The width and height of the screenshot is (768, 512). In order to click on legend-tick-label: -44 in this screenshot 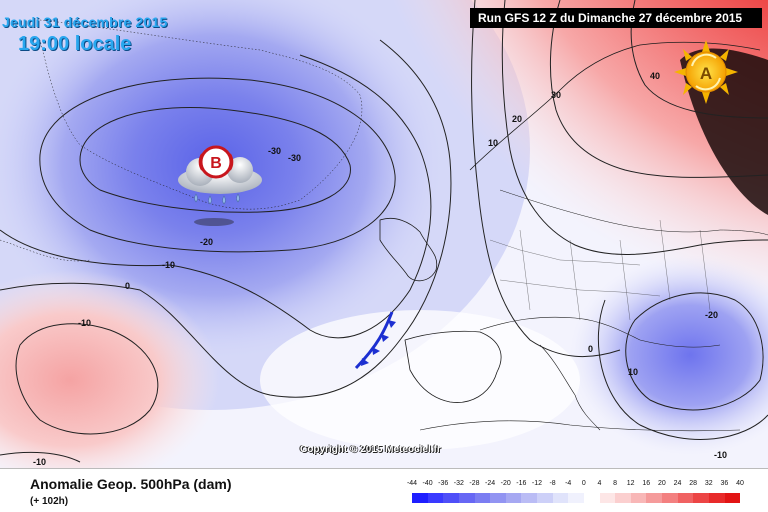, I will do `click(412, 483)`.